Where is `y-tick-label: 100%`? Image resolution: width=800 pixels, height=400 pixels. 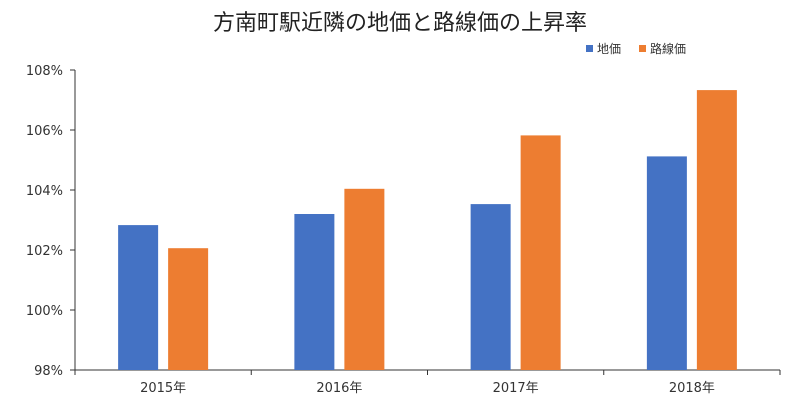
y-tick-label: 100% is located at coordinates (44, 311).